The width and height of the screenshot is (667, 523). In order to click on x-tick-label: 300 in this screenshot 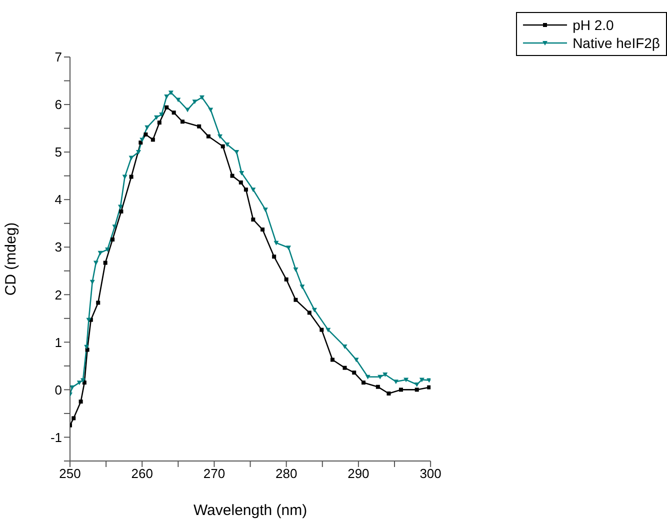, I will do `click(431, 474)`.